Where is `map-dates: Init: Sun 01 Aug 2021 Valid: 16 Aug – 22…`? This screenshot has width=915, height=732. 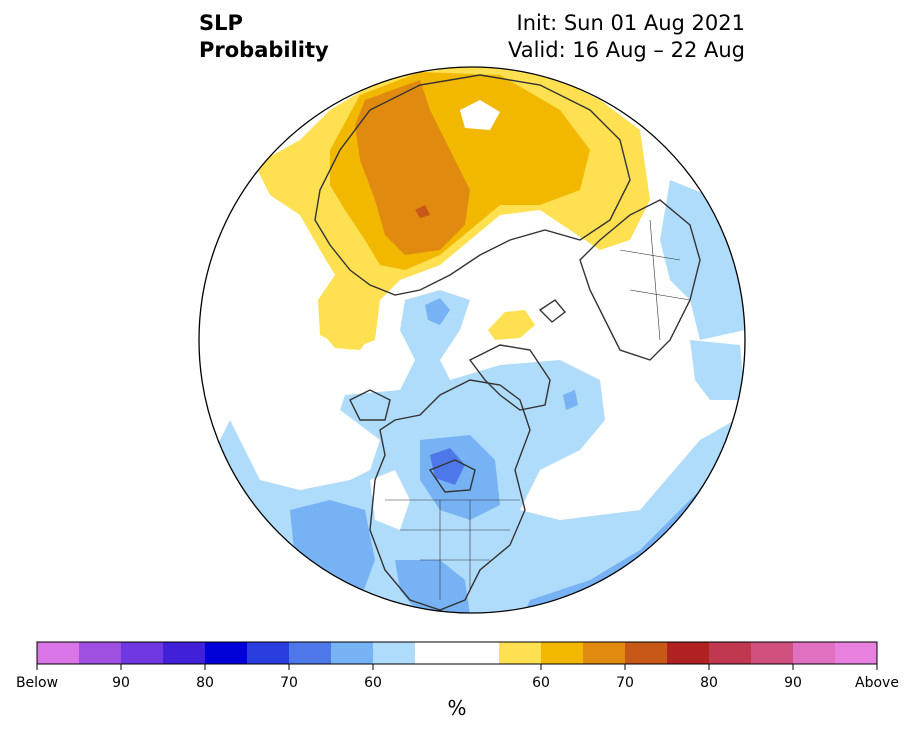
map-dates: Init: Sun 01 Aug 2021 Valid: 16 Aug – 22… is located at coordinates (626, 37).